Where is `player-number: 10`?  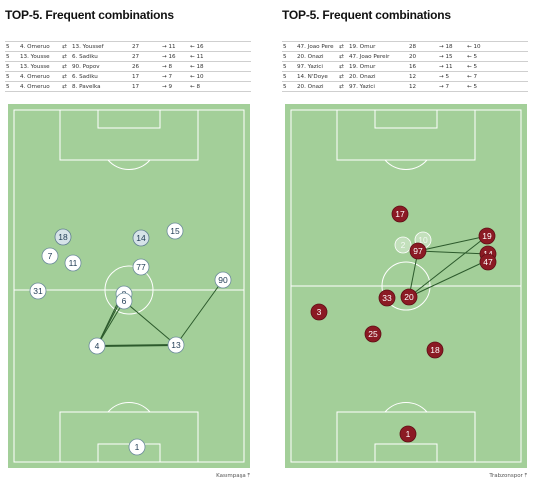
player-number: 10 is located at coordinates (423, 240).